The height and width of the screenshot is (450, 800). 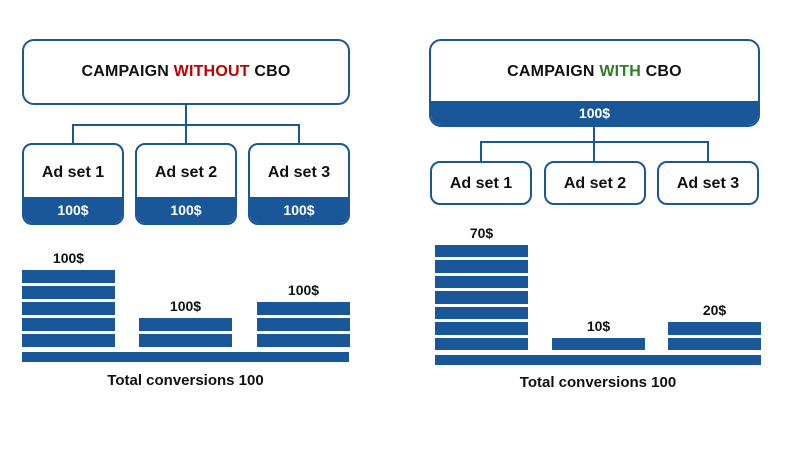 I want to click on left-adset-3: Ad set 3 100$, so click(x=299, y=184).